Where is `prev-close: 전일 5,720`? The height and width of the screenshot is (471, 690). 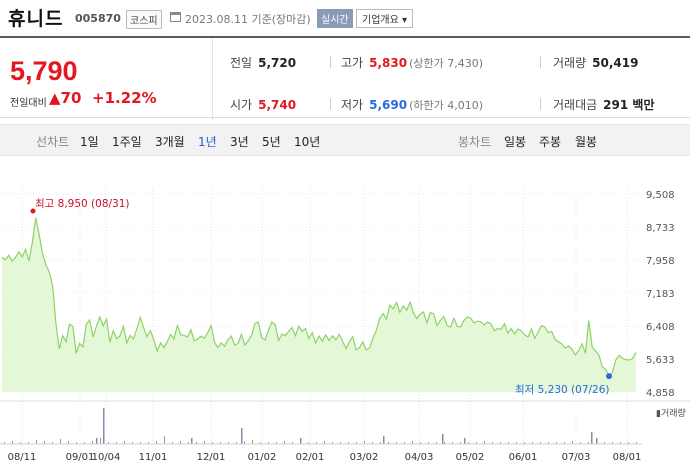
prev-close: 전일 5,720 is located at coordinates (263, 62).